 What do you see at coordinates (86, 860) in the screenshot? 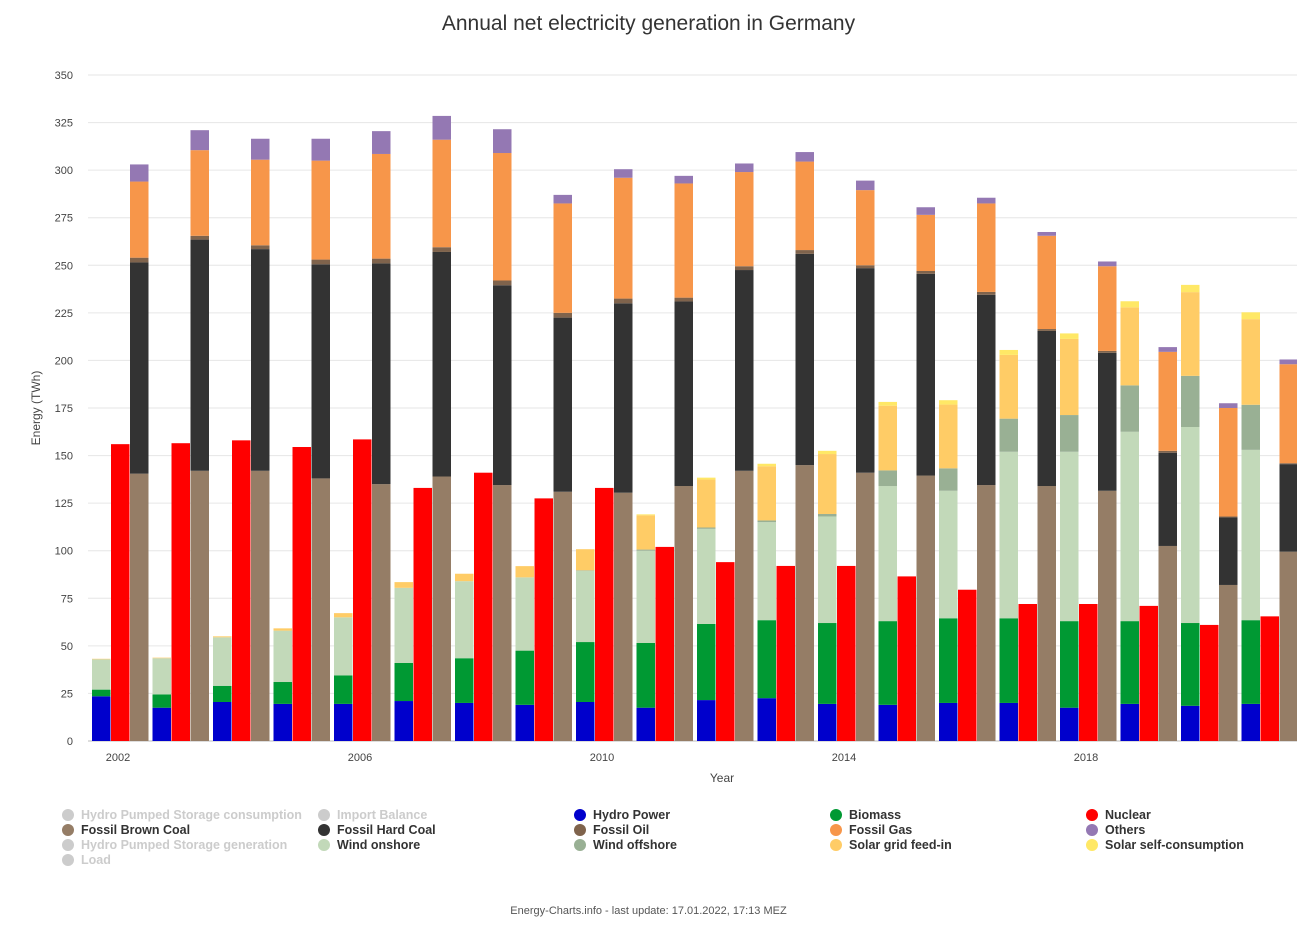
I see `legend-item: Load` at bounding box center [86, 860].